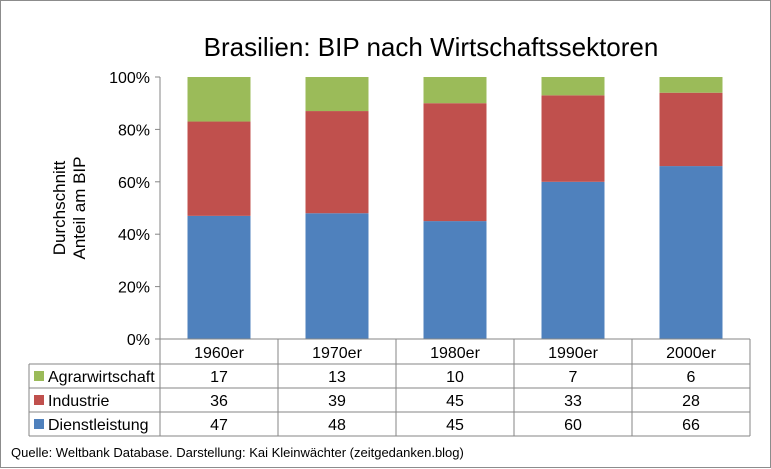 This screenshot has width=771, height=469. I want to click on data-cell: 17, so click(219, 377).